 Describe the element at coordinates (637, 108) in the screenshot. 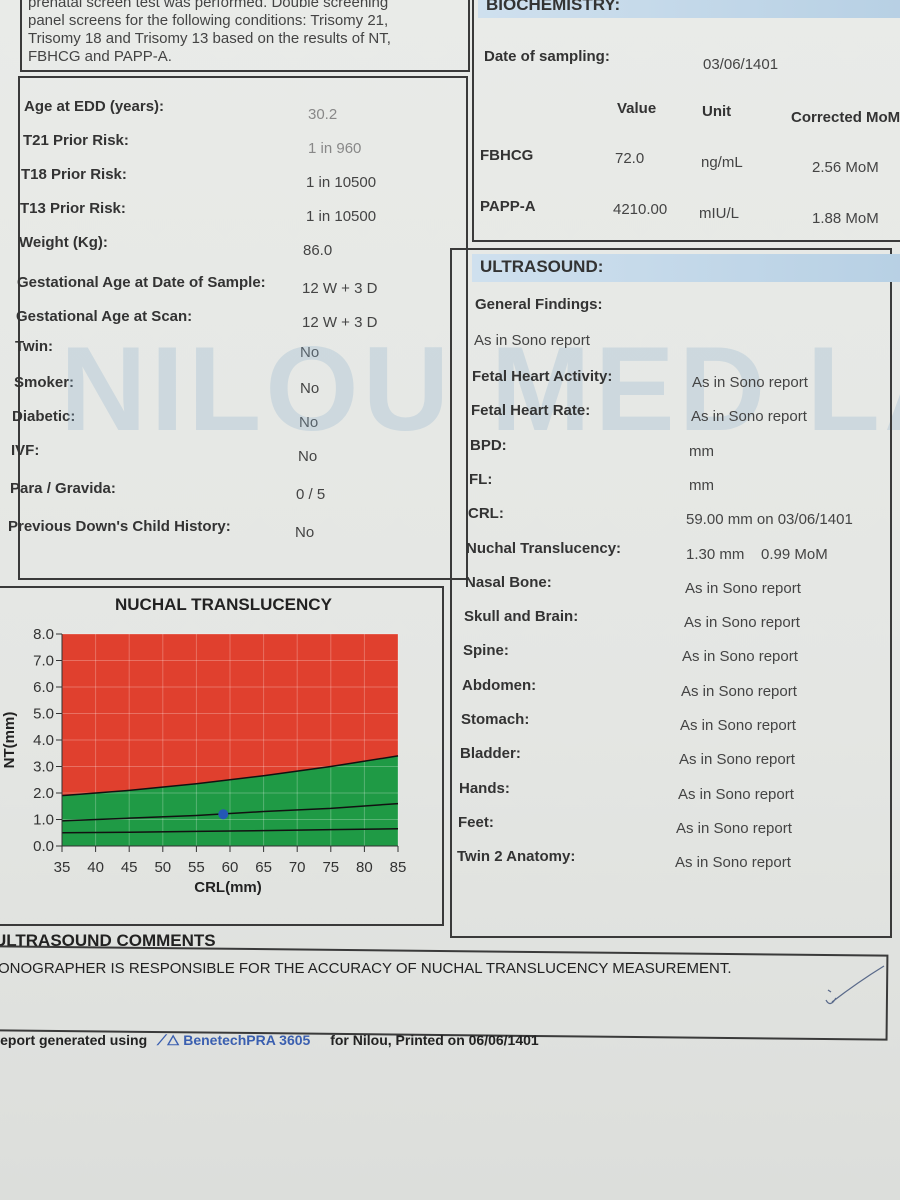

I see `column-value: Value` at that location.